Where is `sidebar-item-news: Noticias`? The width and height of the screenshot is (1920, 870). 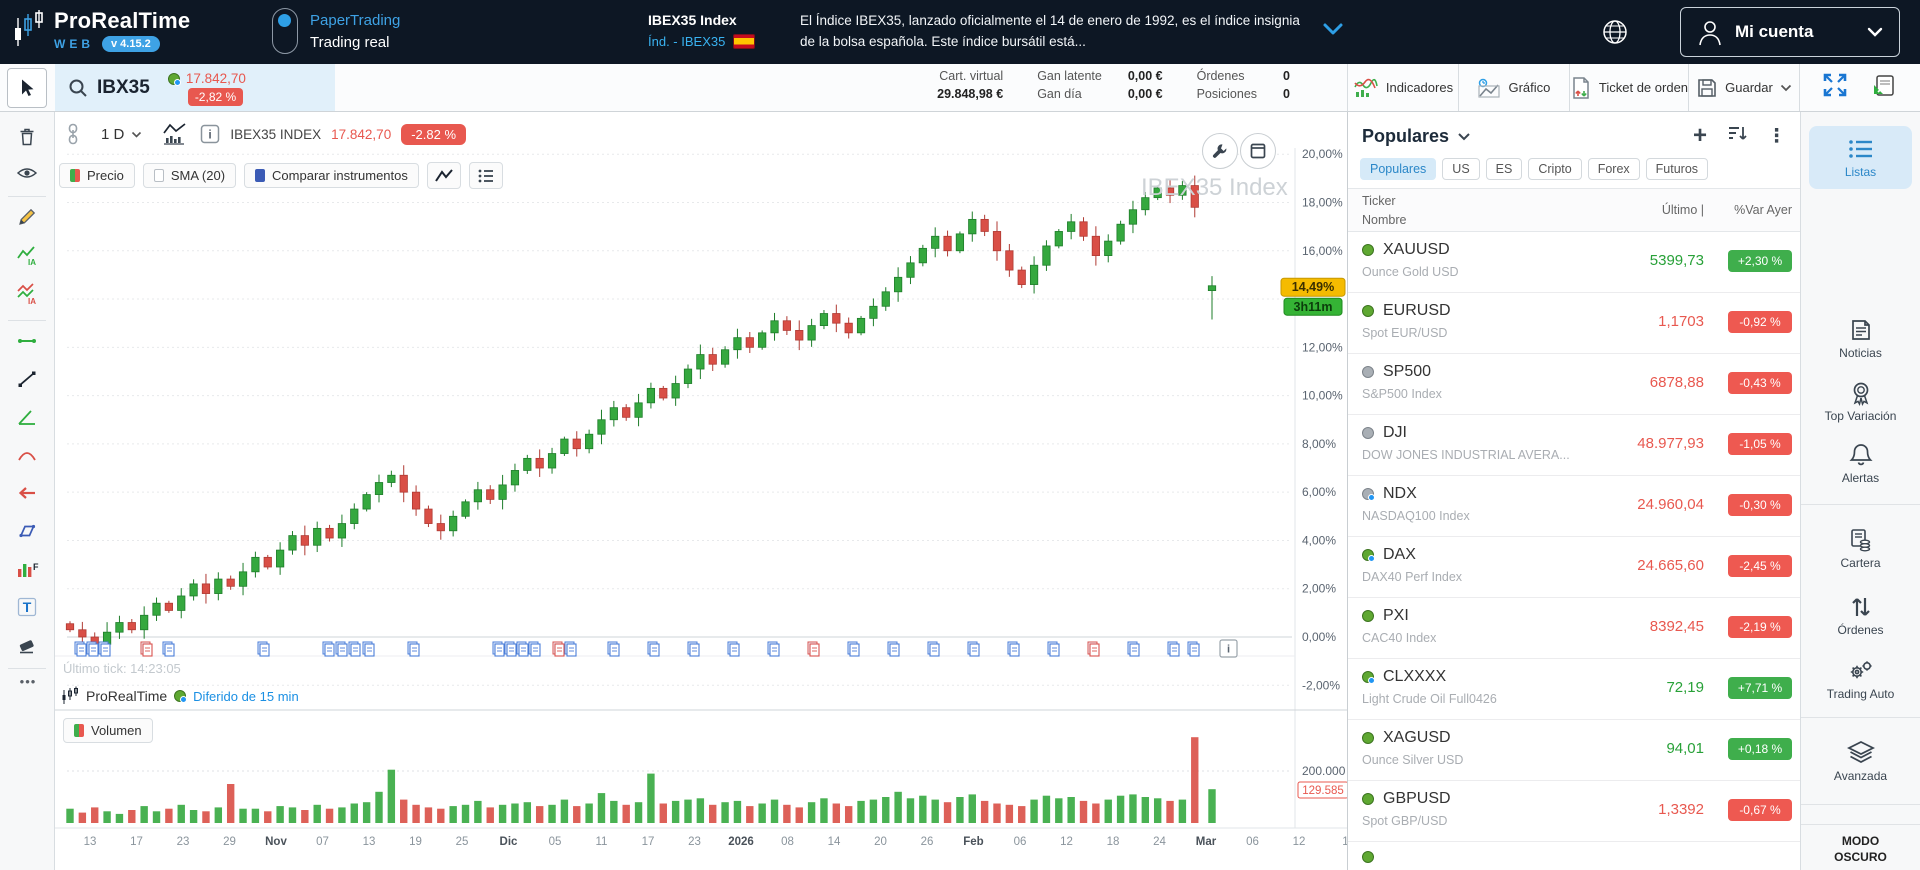
sidebar-item-news: Noticias is located at coordinates (1860, 338).